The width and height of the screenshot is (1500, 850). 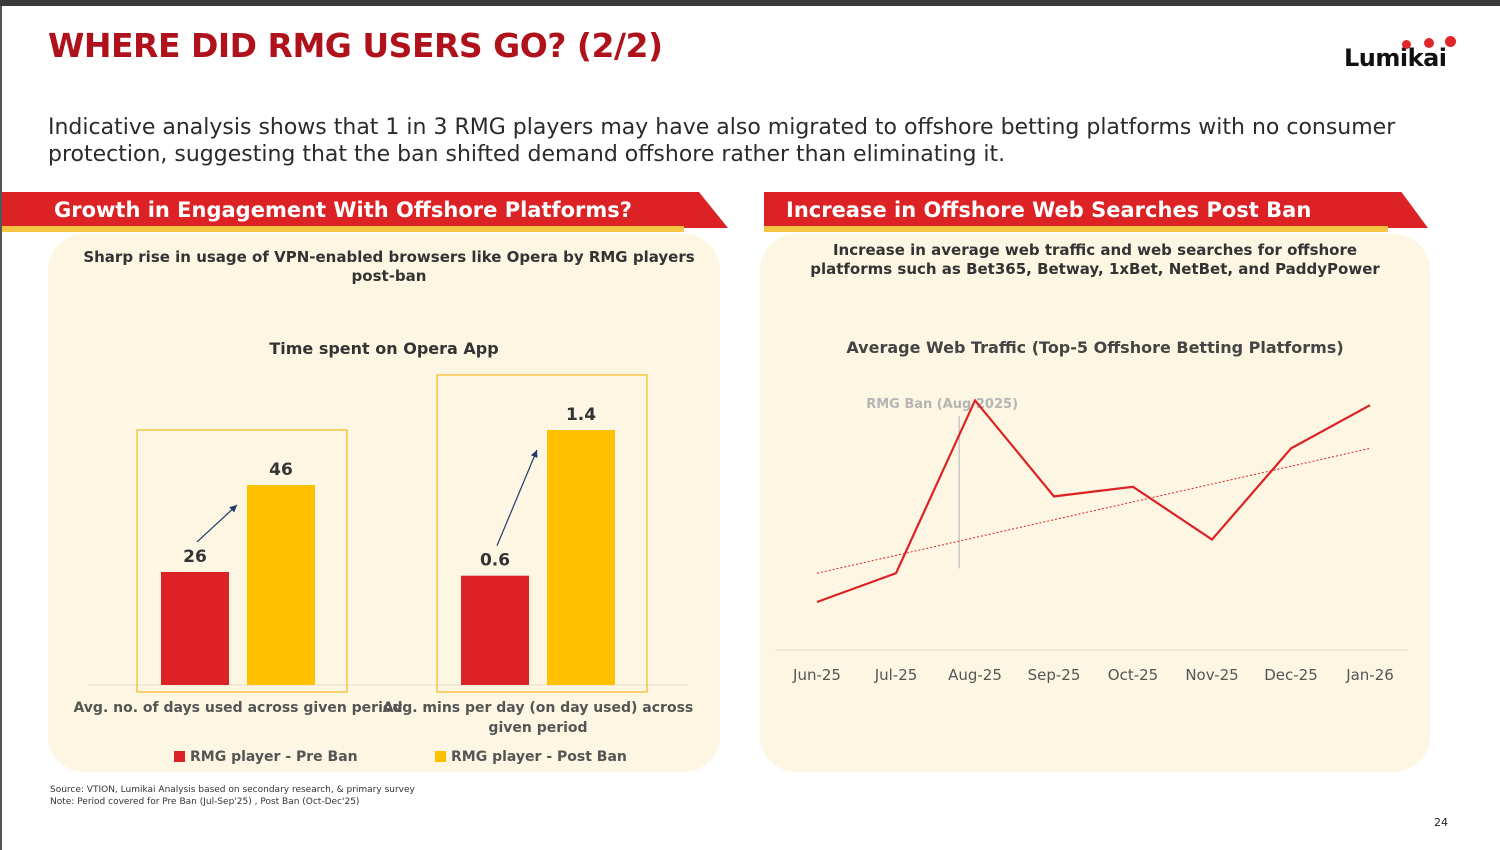 I want to click on trend-line, so click(x=1093, y=510).